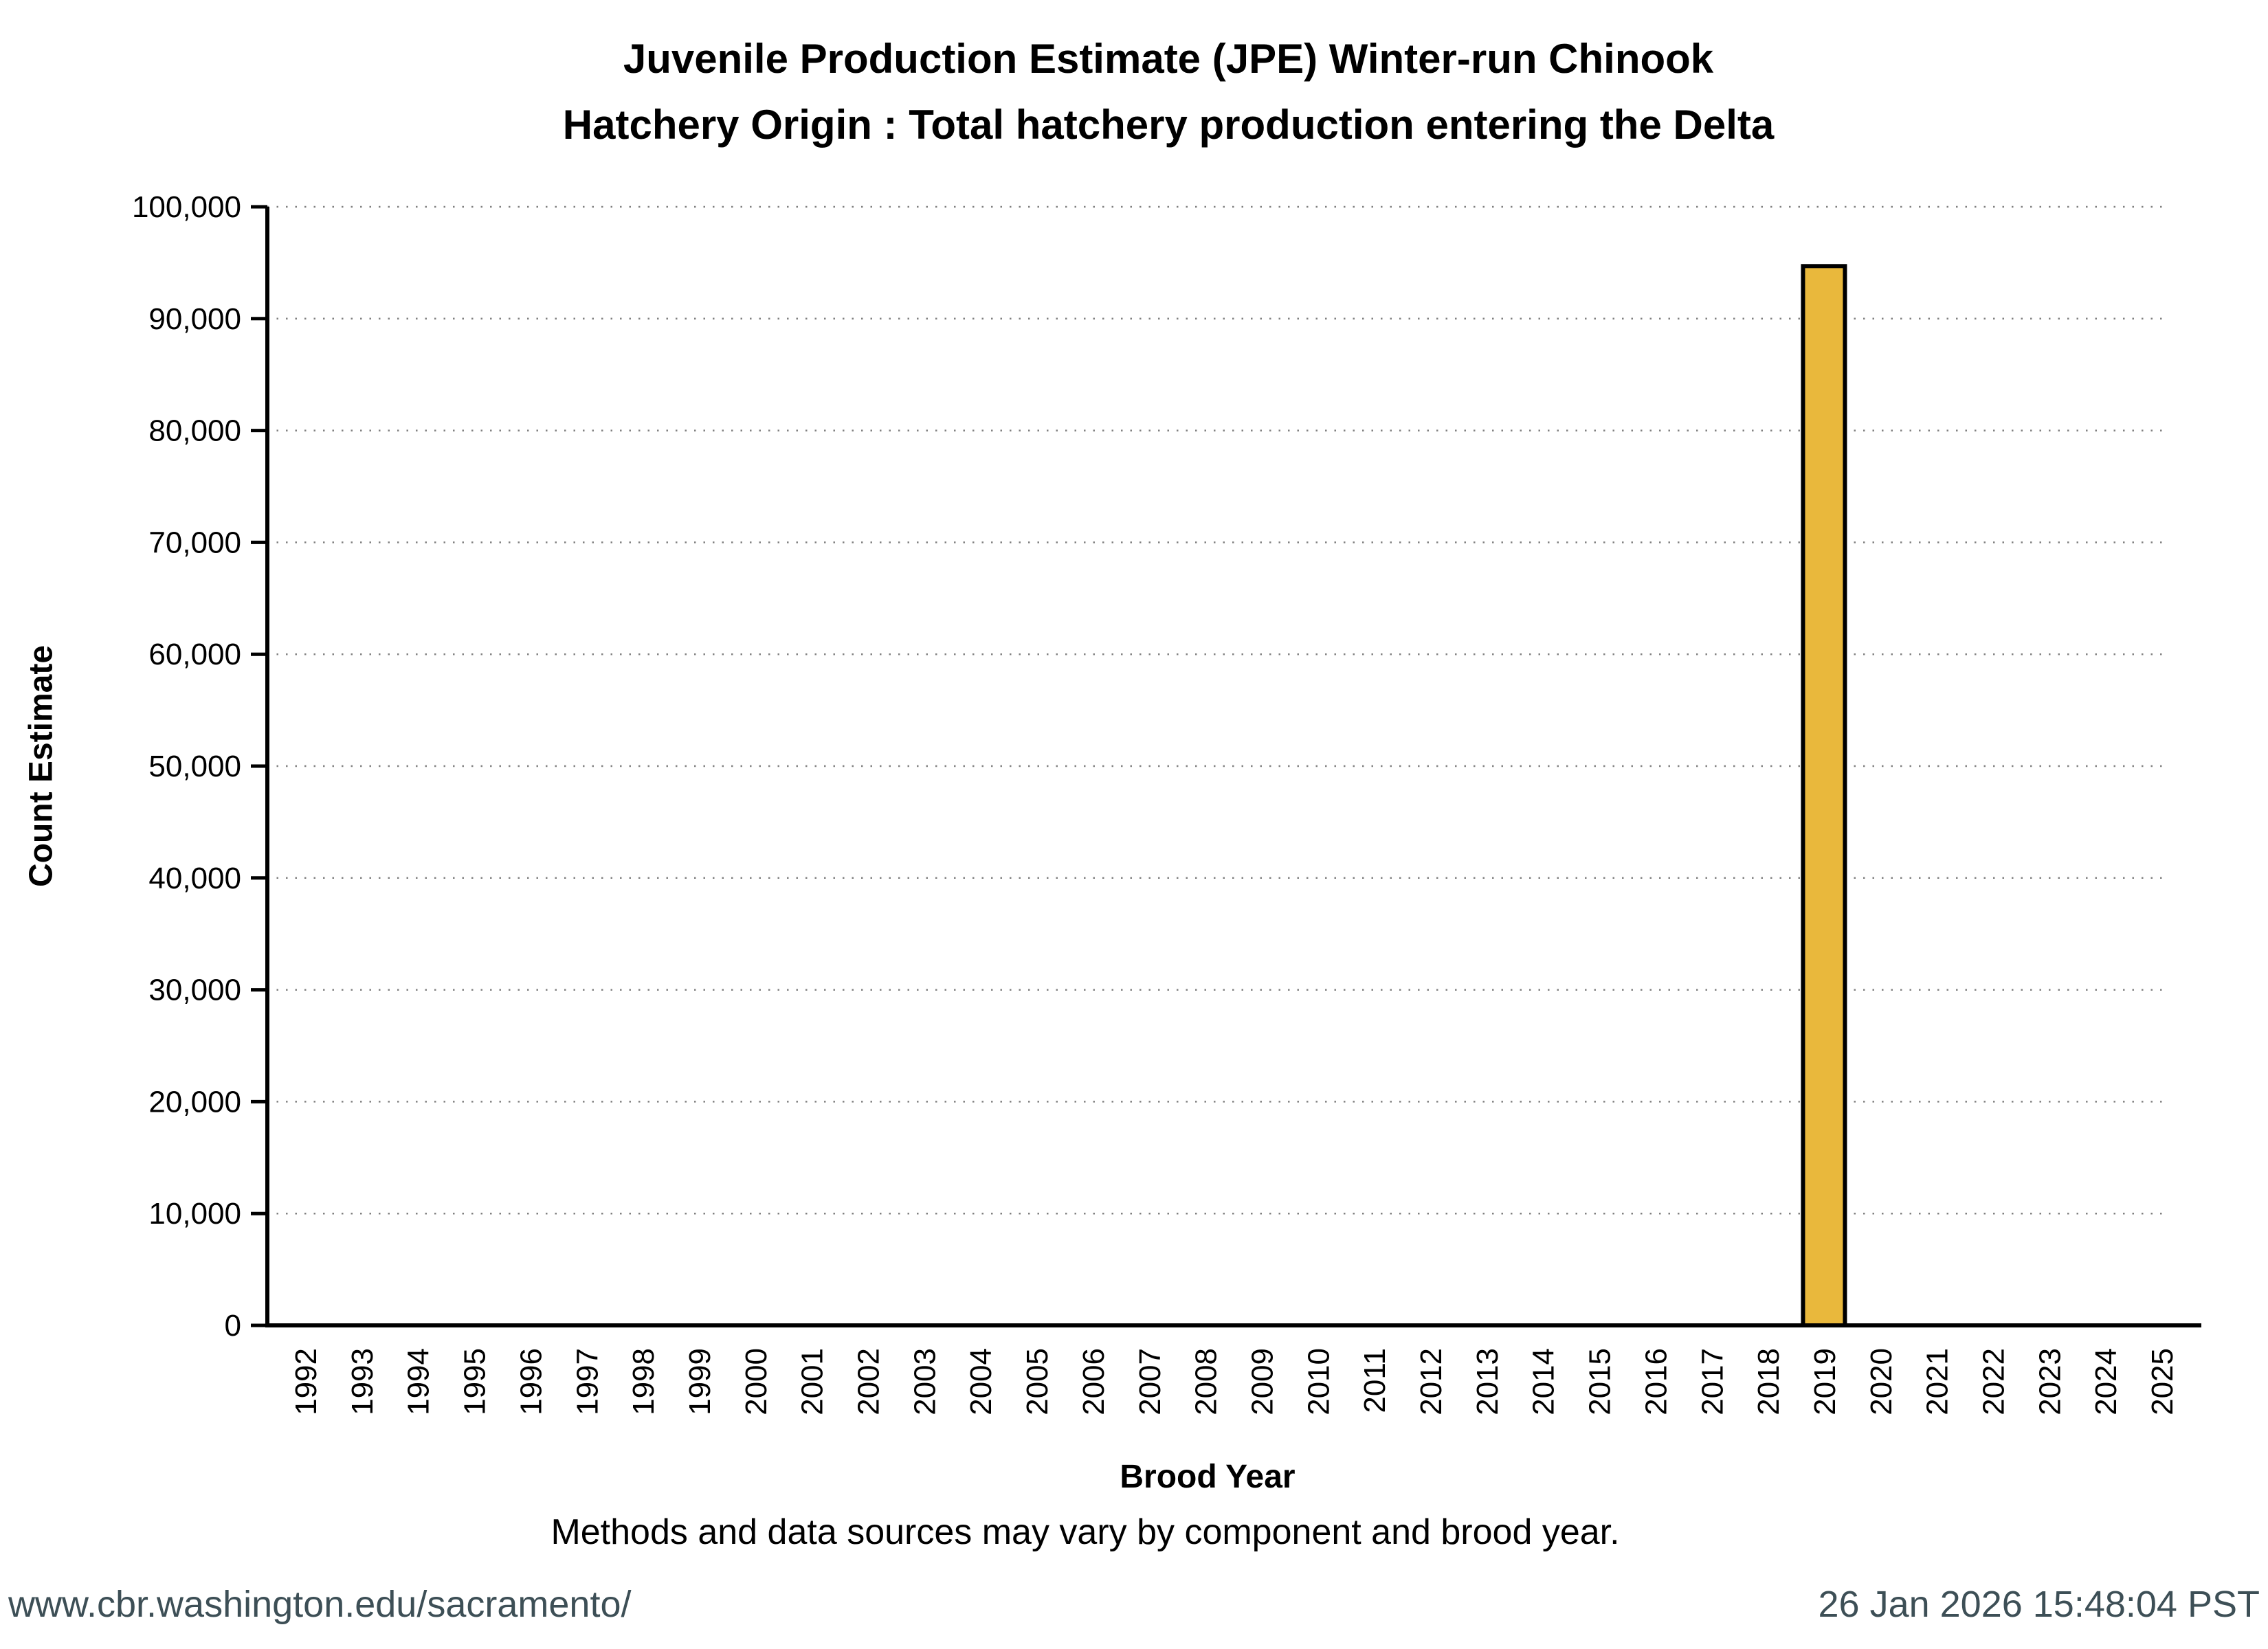  What do you see at coordinates (981, 1381) in the screenshot?
I see `x-tick-label: 2004` at bounding box center [981, 1381].